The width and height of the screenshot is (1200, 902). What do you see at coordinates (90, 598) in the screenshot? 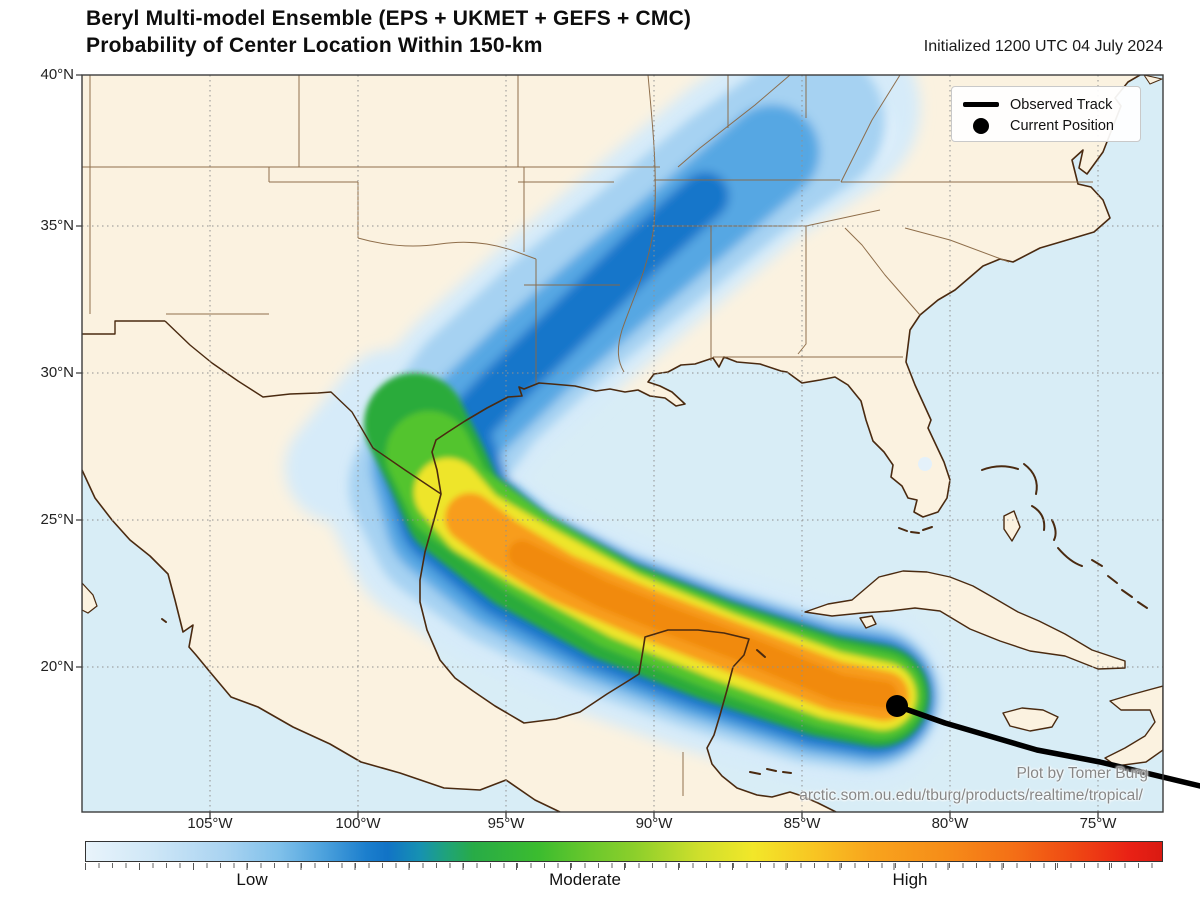
I see `baja-tip` at bounding box center [90, 598].